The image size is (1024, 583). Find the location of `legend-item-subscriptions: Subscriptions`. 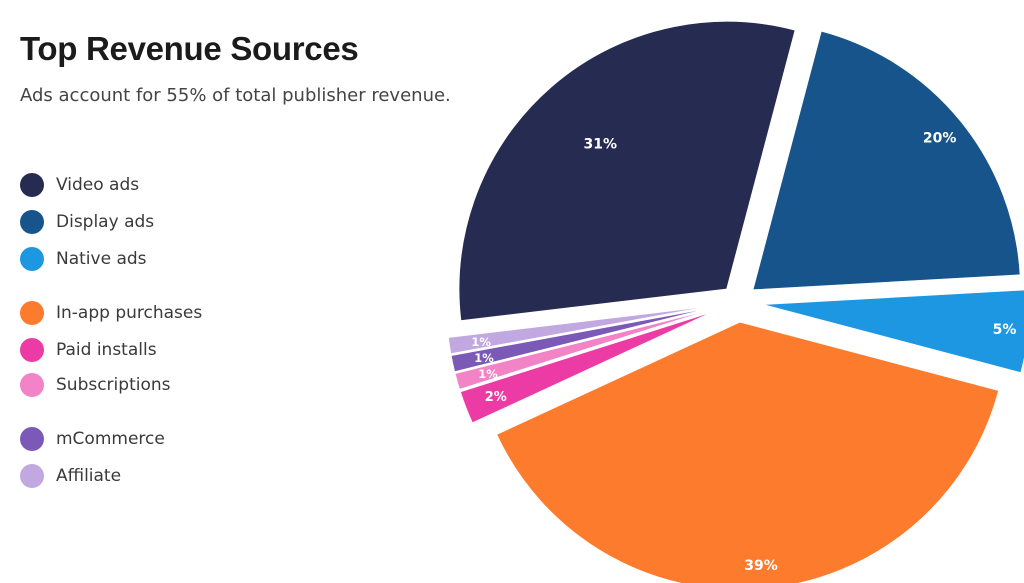

legend-item-subscriptions: Subscriptions is located at coordinates (95, 385).